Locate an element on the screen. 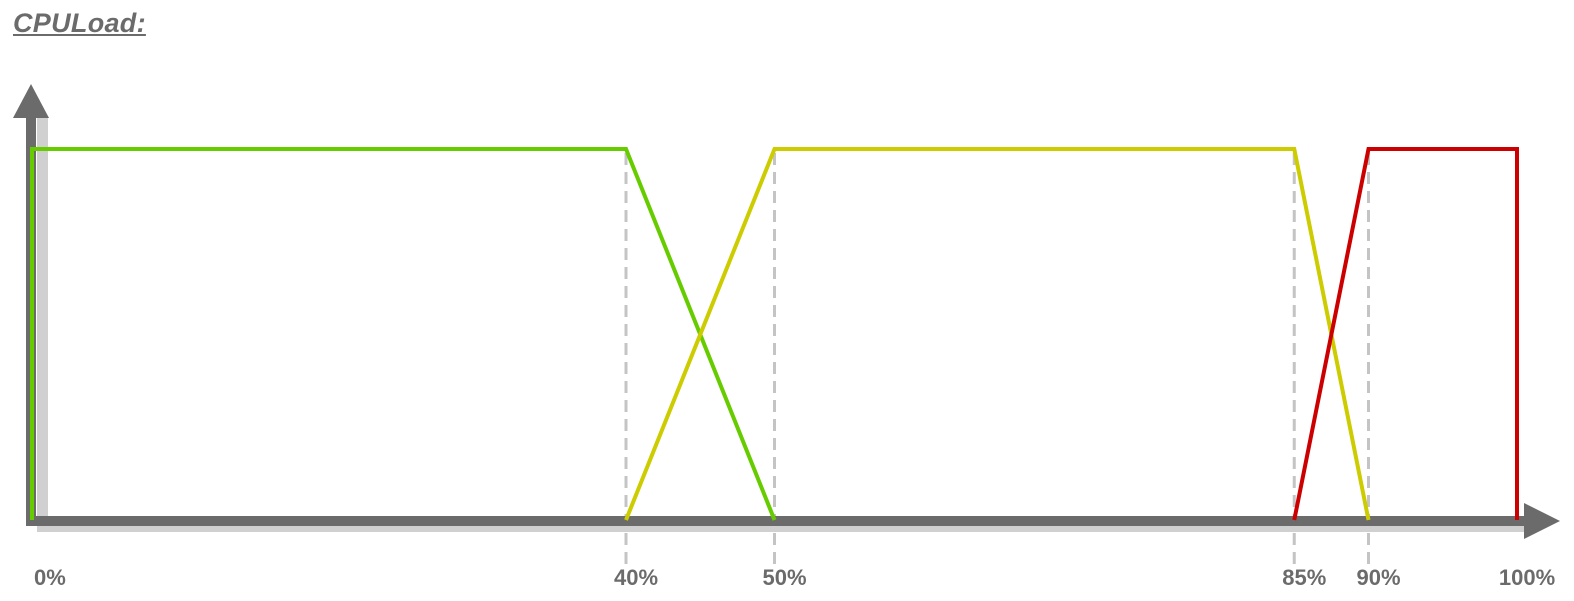 The height and width of the screenshot is (601, 1574). x-axis-line is located at coordinates (776, 521).